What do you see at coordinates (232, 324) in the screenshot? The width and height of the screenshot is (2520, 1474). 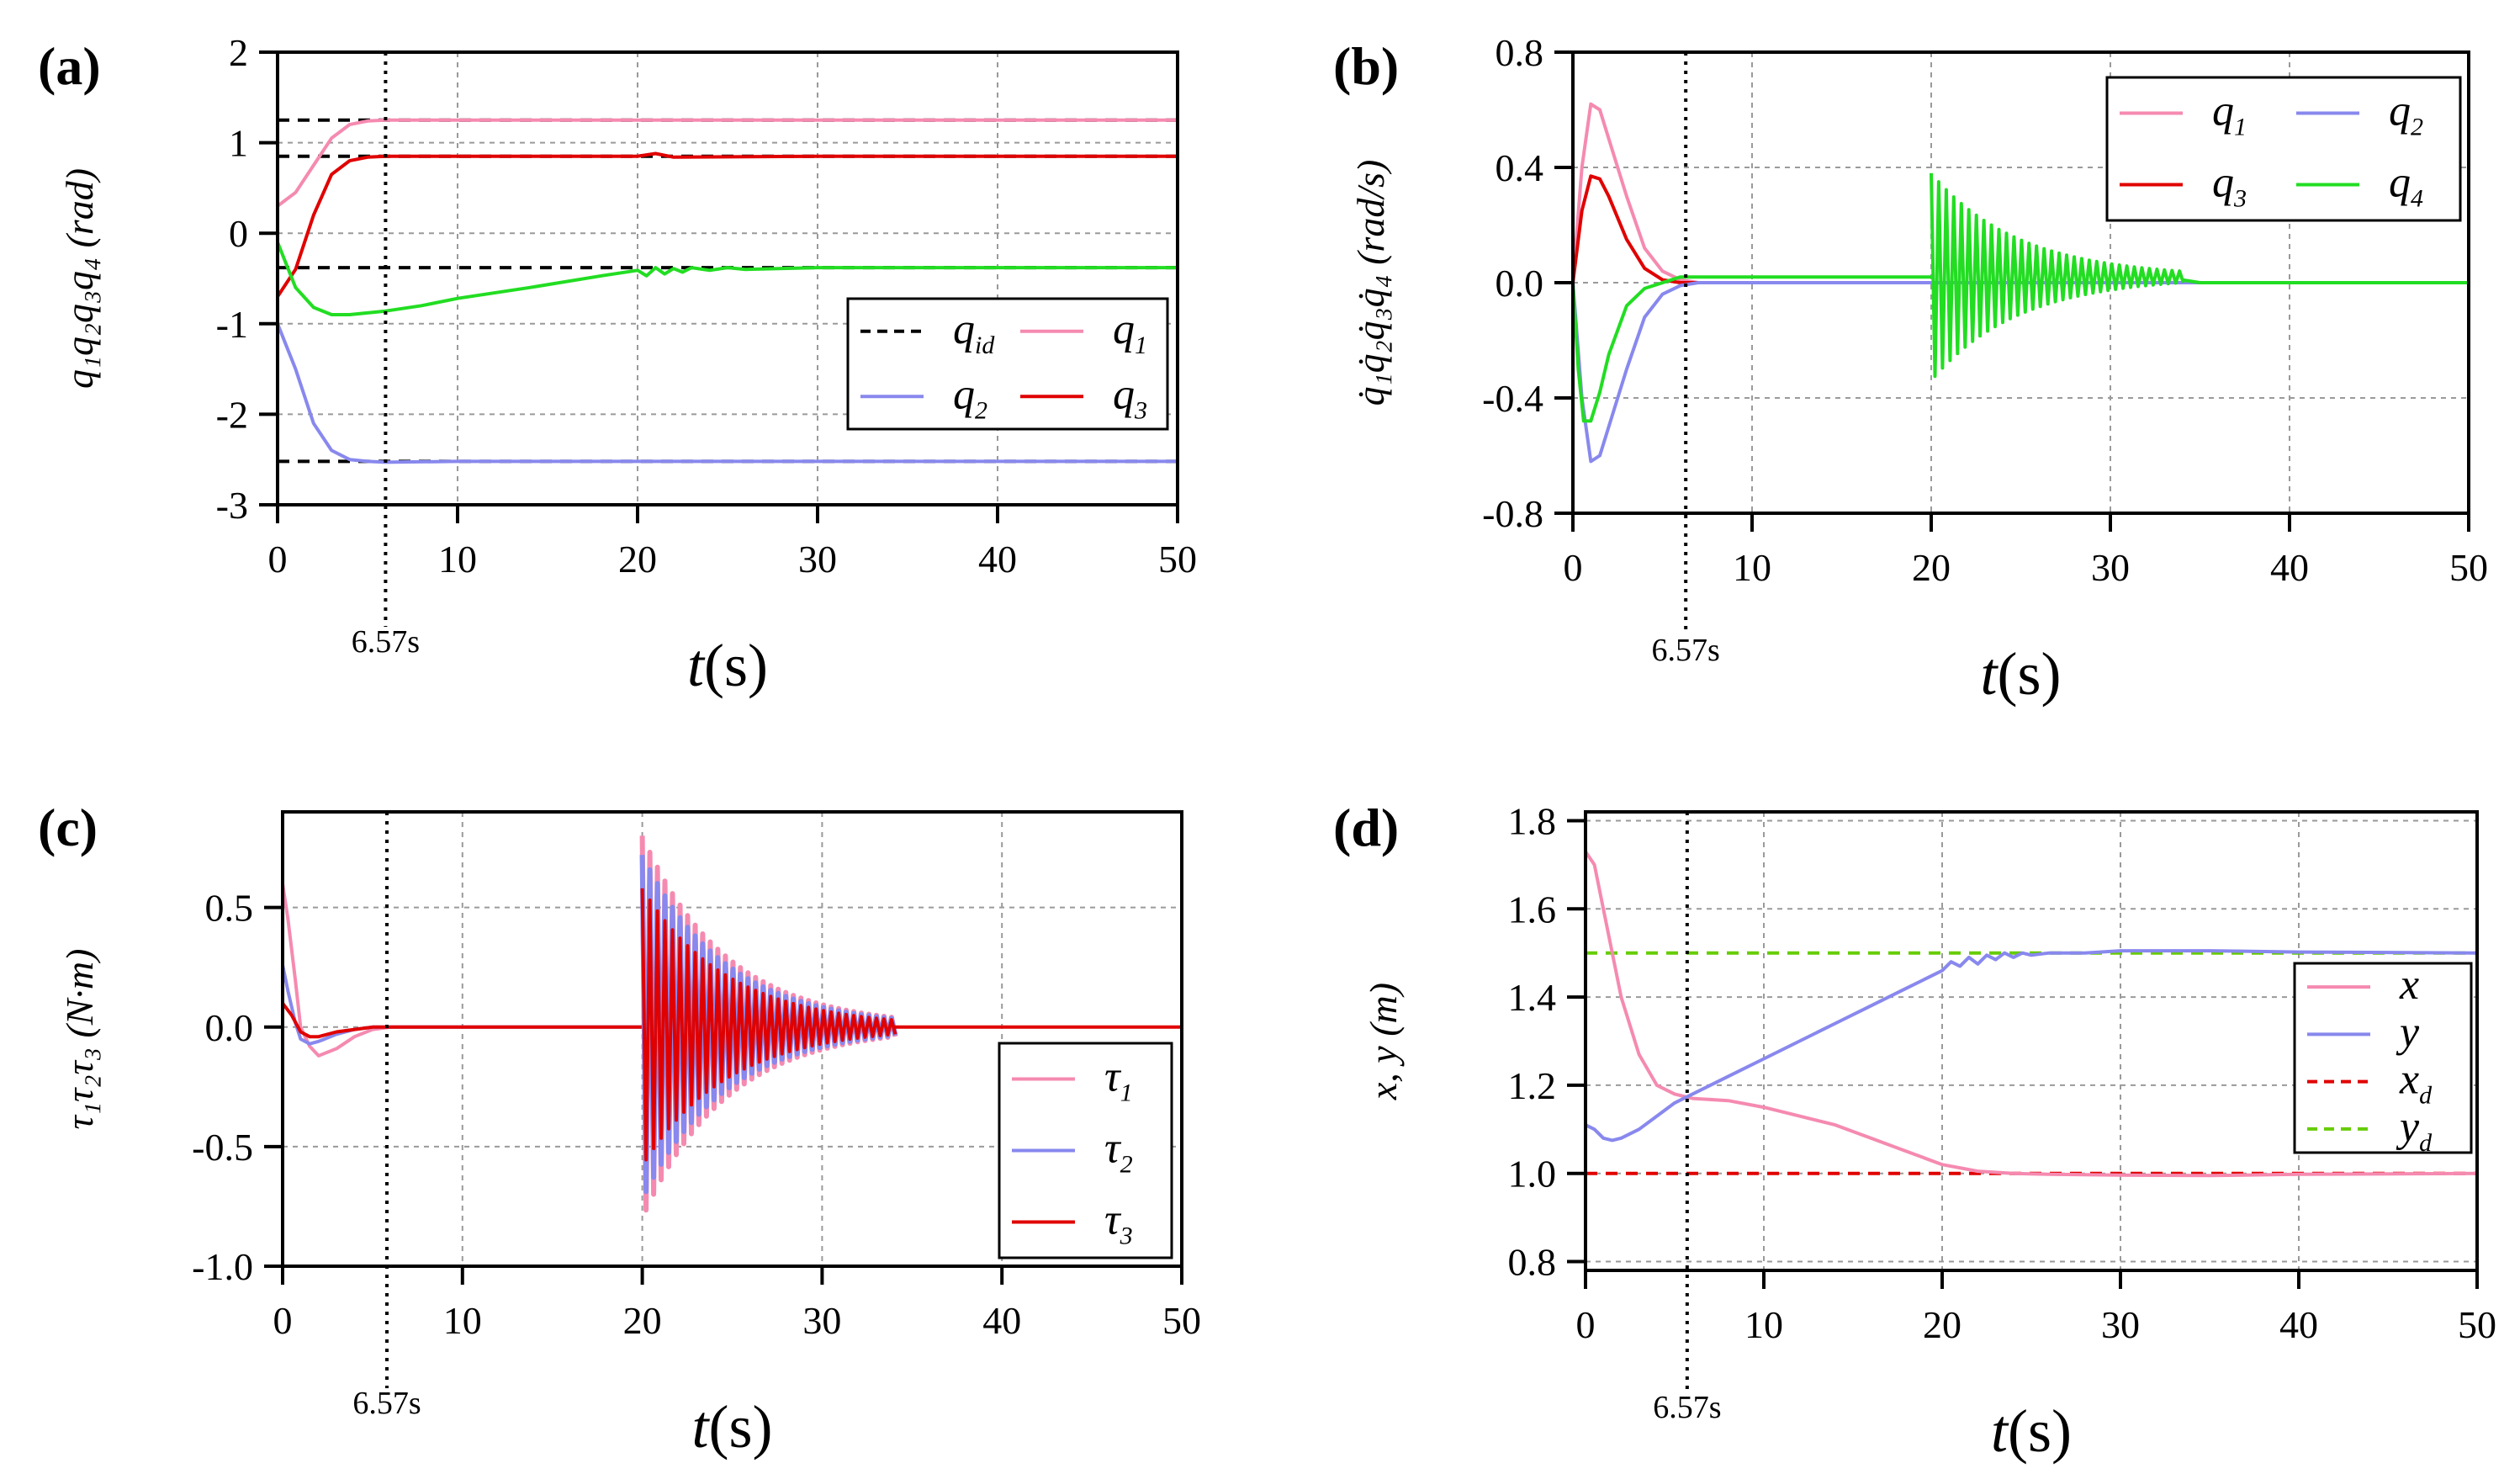 I see `y-tick-label: -1` at bounding box center [232, 324].